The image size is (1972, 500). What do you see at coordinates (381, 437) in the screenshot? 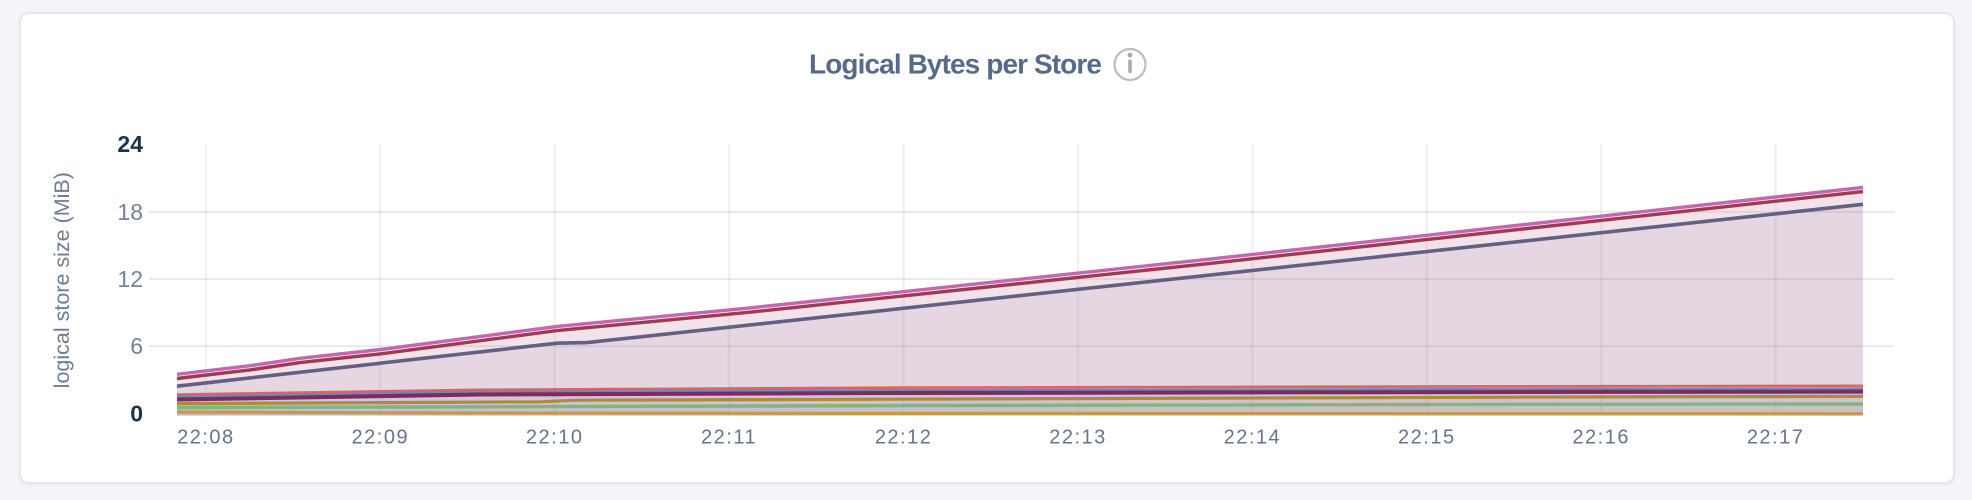
I see `svg-text: 22:09` at bounding box center [381, 437].